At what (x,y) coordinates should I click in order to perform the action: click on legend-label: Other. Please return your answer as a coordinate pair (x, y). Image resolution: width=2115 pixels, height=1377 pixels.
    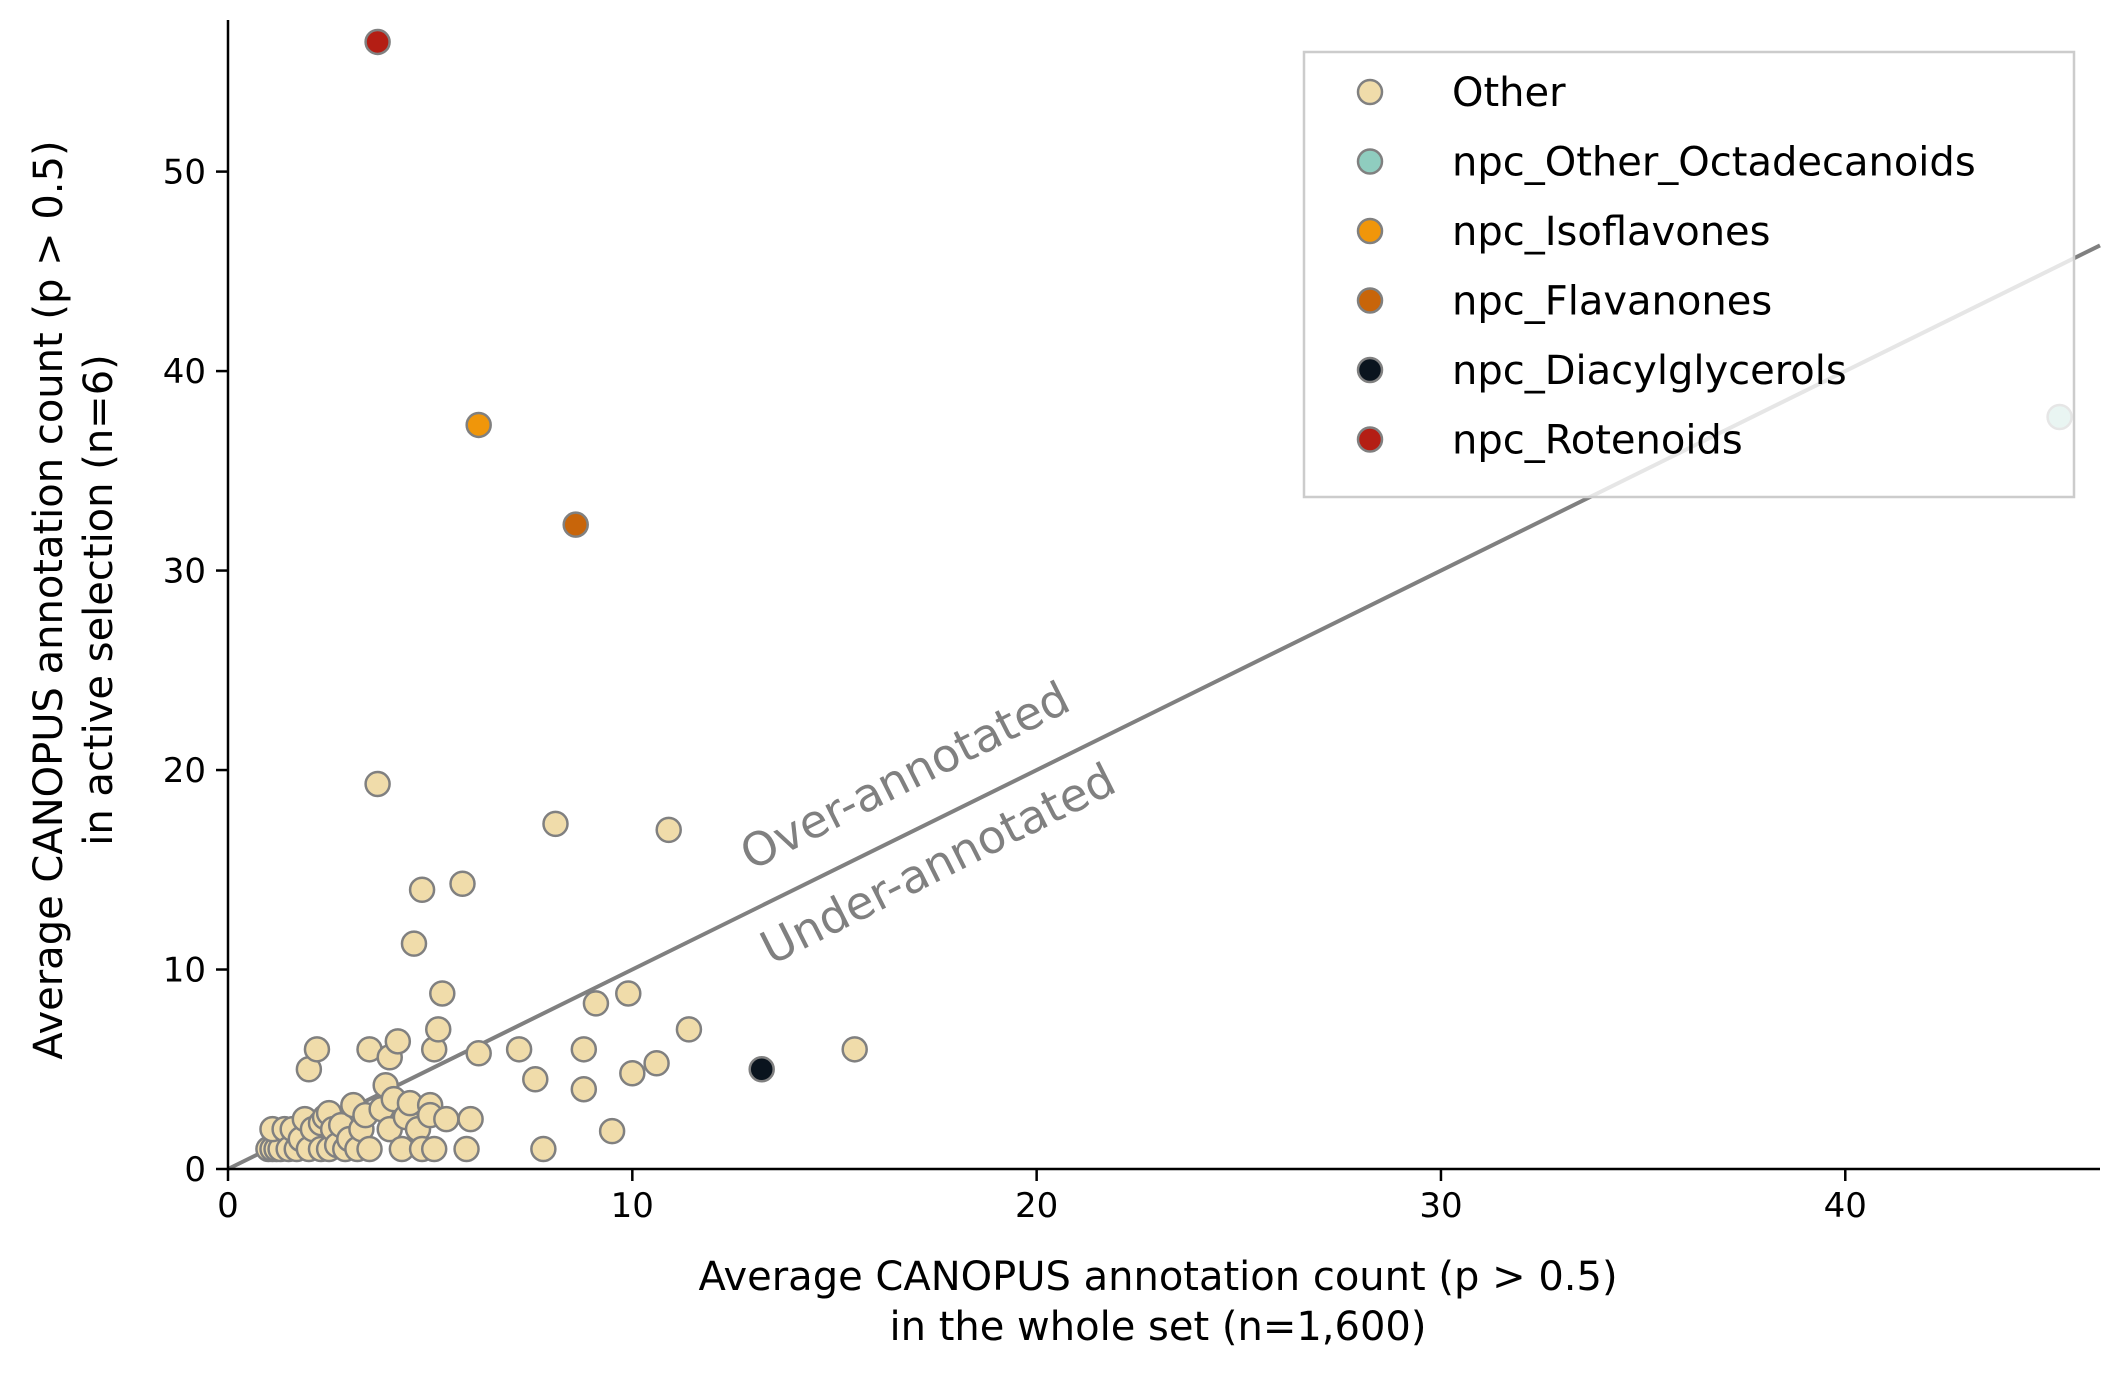
    Looking at the image, I should click on (1509, 93).